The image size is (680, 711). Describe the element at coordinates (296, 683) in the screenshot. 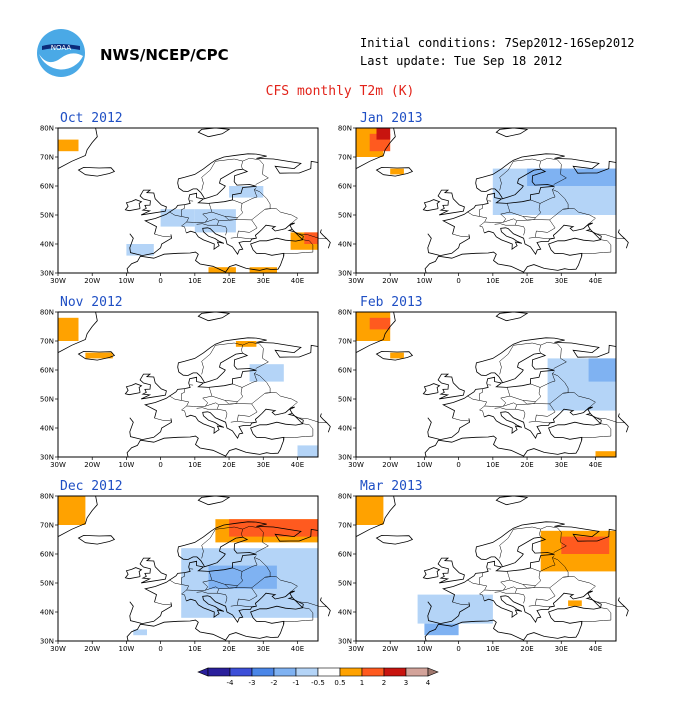

I see `colorbar-label: -1` at that location.